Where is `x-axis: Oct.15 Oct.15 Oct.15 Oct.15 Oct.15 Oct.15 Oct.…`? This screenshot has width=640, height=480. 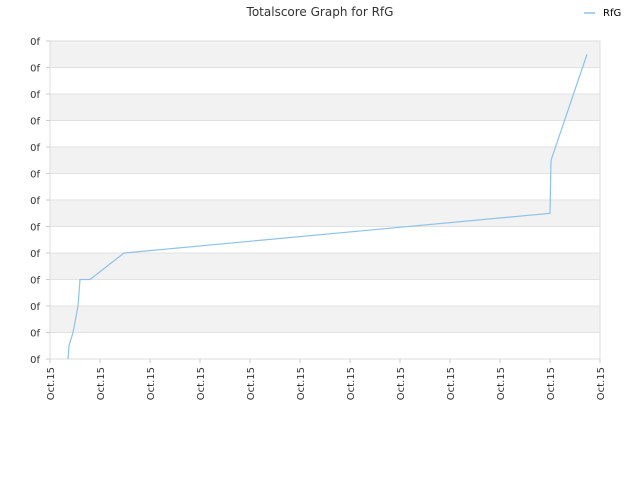
x-axis: Oct.15 Oct.15 Oct.15 Oct.15 Oct.15 Oct.15 Oct.… is located at coordinates (326, 379).